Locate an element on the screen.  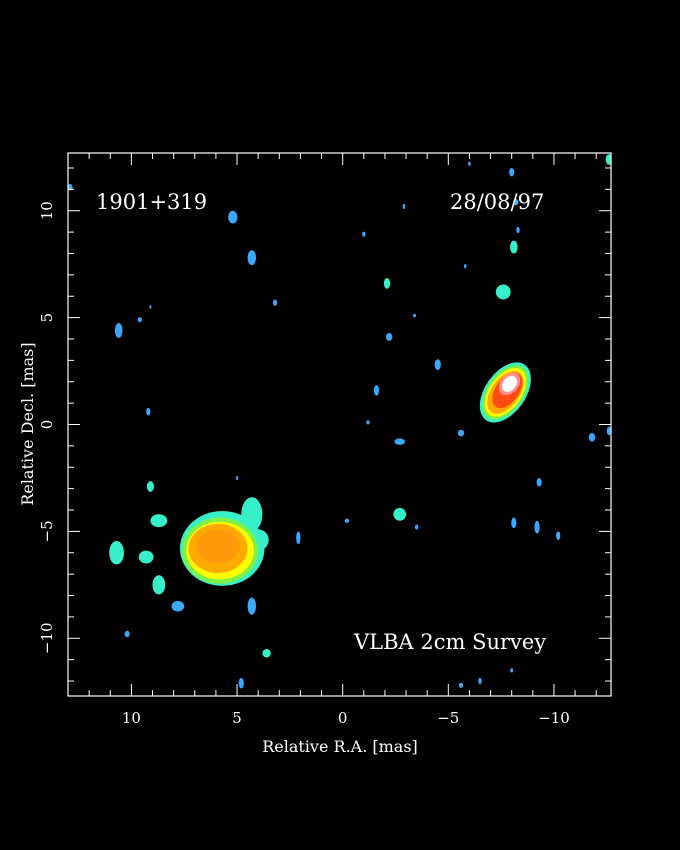
x-tick-label: 5 is located at coordinates (237, 718).